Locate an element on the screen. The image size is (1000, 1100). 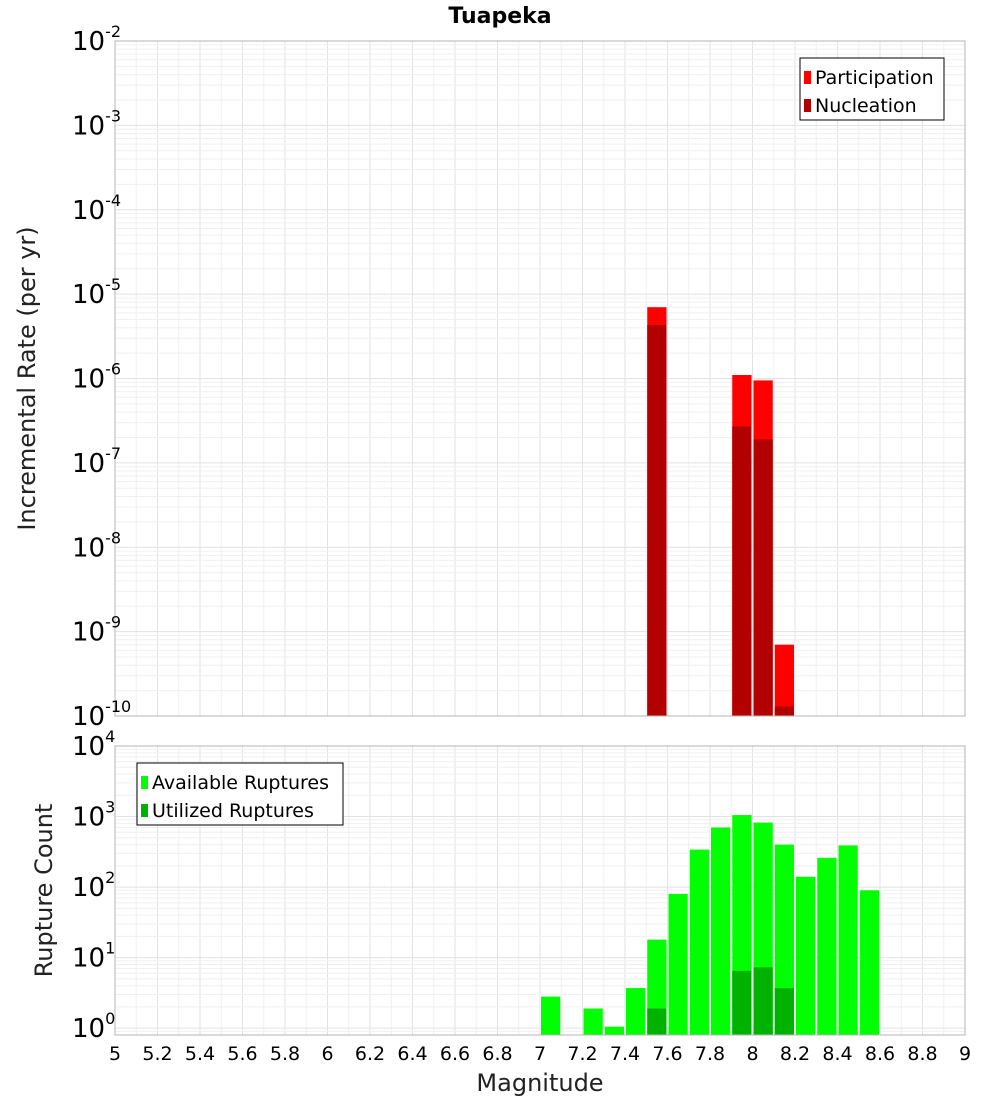
x-tick-label: 8 is located at coordinates (752, 1054).